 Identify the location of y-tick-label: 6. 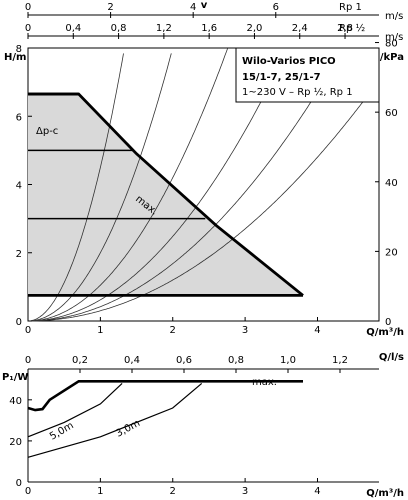
(19, 117).